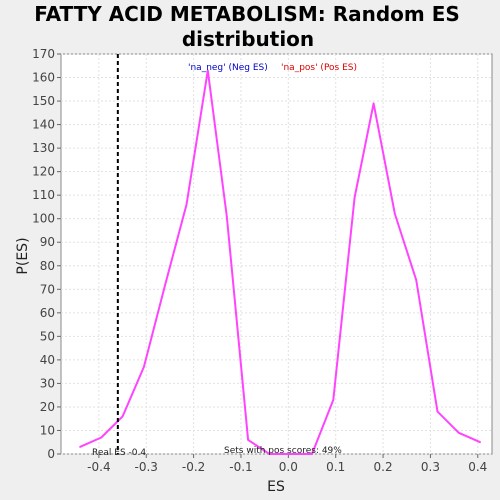  I want to click on y-tick-label: 140, so click(43, 125).